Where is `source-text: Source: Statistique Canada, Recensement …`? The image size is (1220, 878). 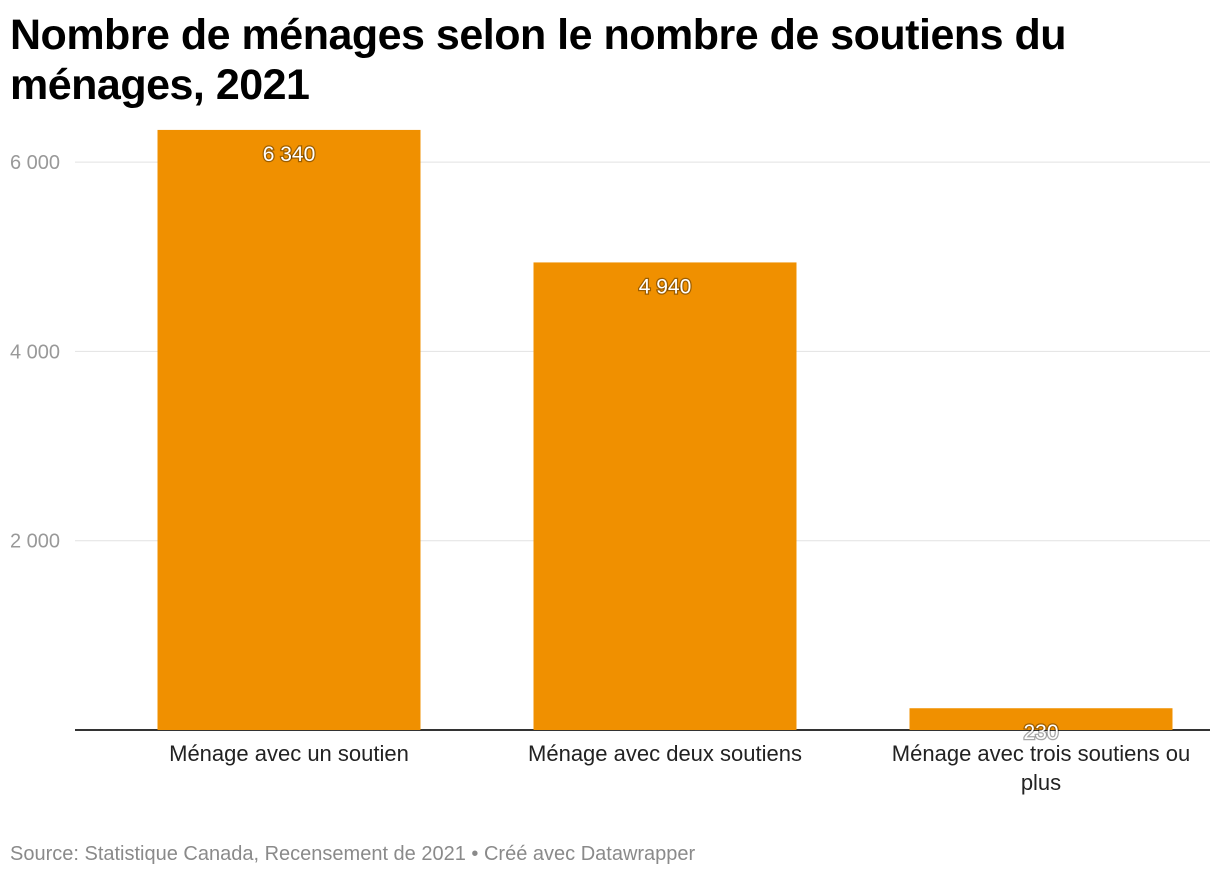
source-text: Source: Statistique Canada, Recensement … is located at coordinates (238, 854).